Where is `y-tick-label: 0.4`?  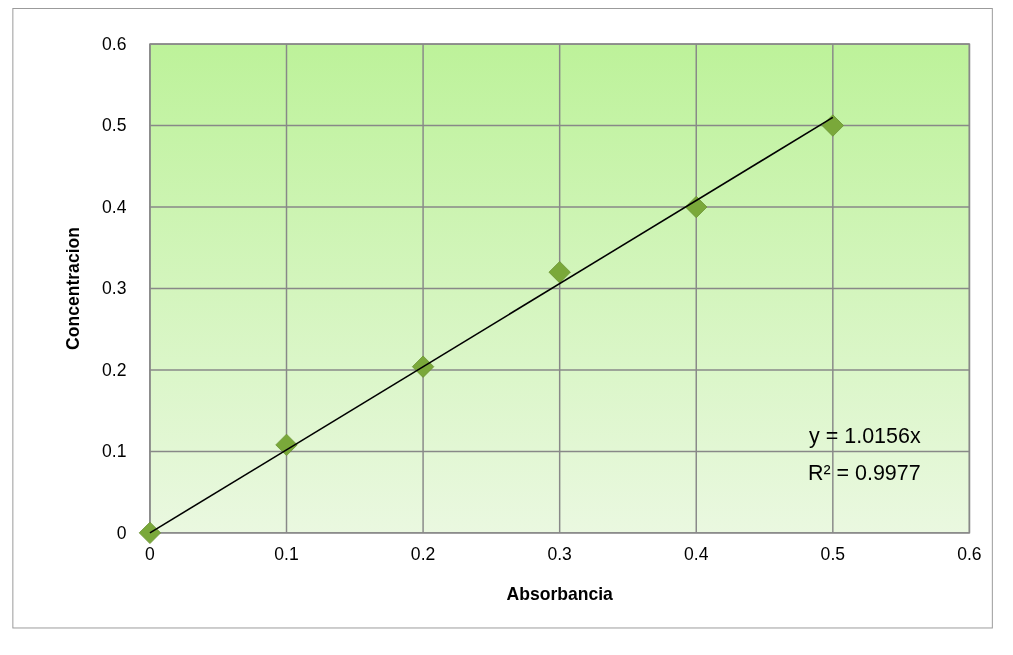 y-tick-label: 0.4 is located at coordinates (114, 206).